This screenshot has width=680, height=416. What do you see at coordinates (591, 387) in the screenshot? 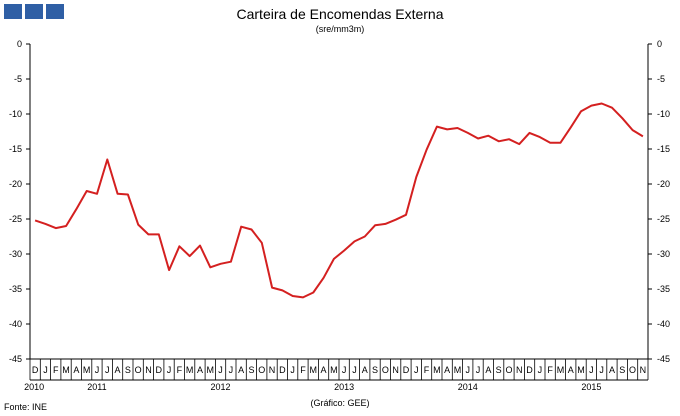
I see `year-tick-label: 2015` at bounding box center [591, 387].